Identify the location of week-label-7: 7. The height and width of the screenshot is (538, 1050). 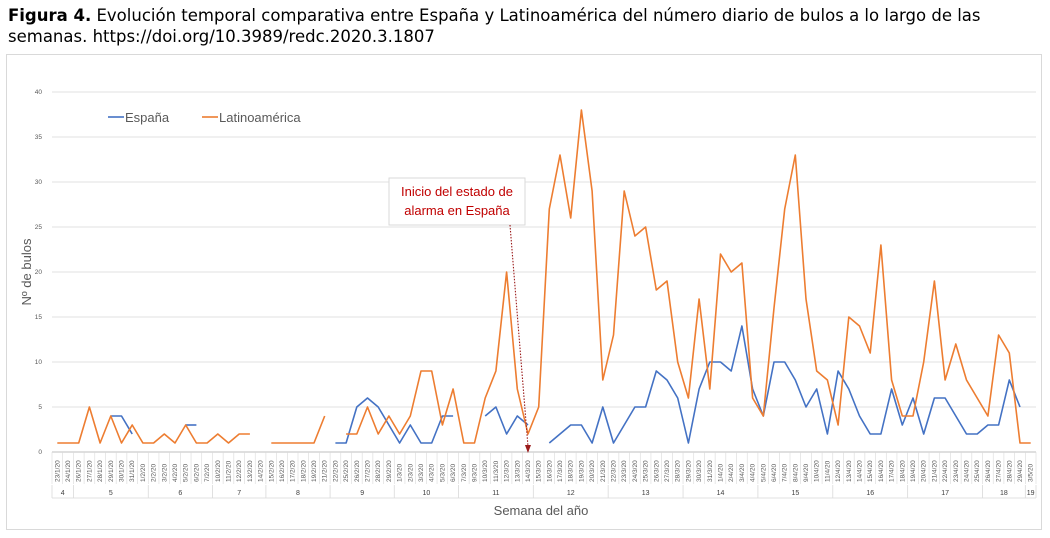
(239, 493).